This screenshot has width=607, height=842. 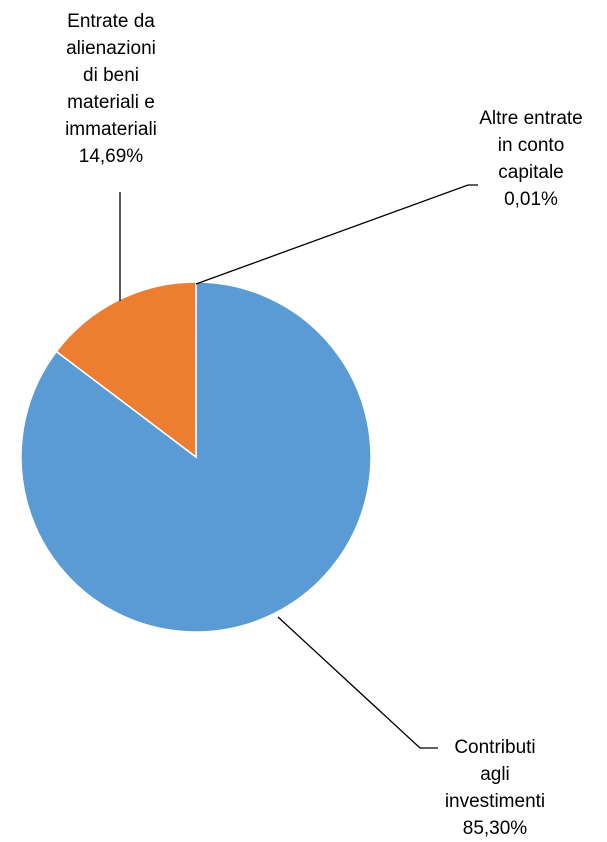 What do you see at coordinates (111, 48) in the screenshot?
I see `slice-name-line: alienazioni` at bounding box center [111, 48].